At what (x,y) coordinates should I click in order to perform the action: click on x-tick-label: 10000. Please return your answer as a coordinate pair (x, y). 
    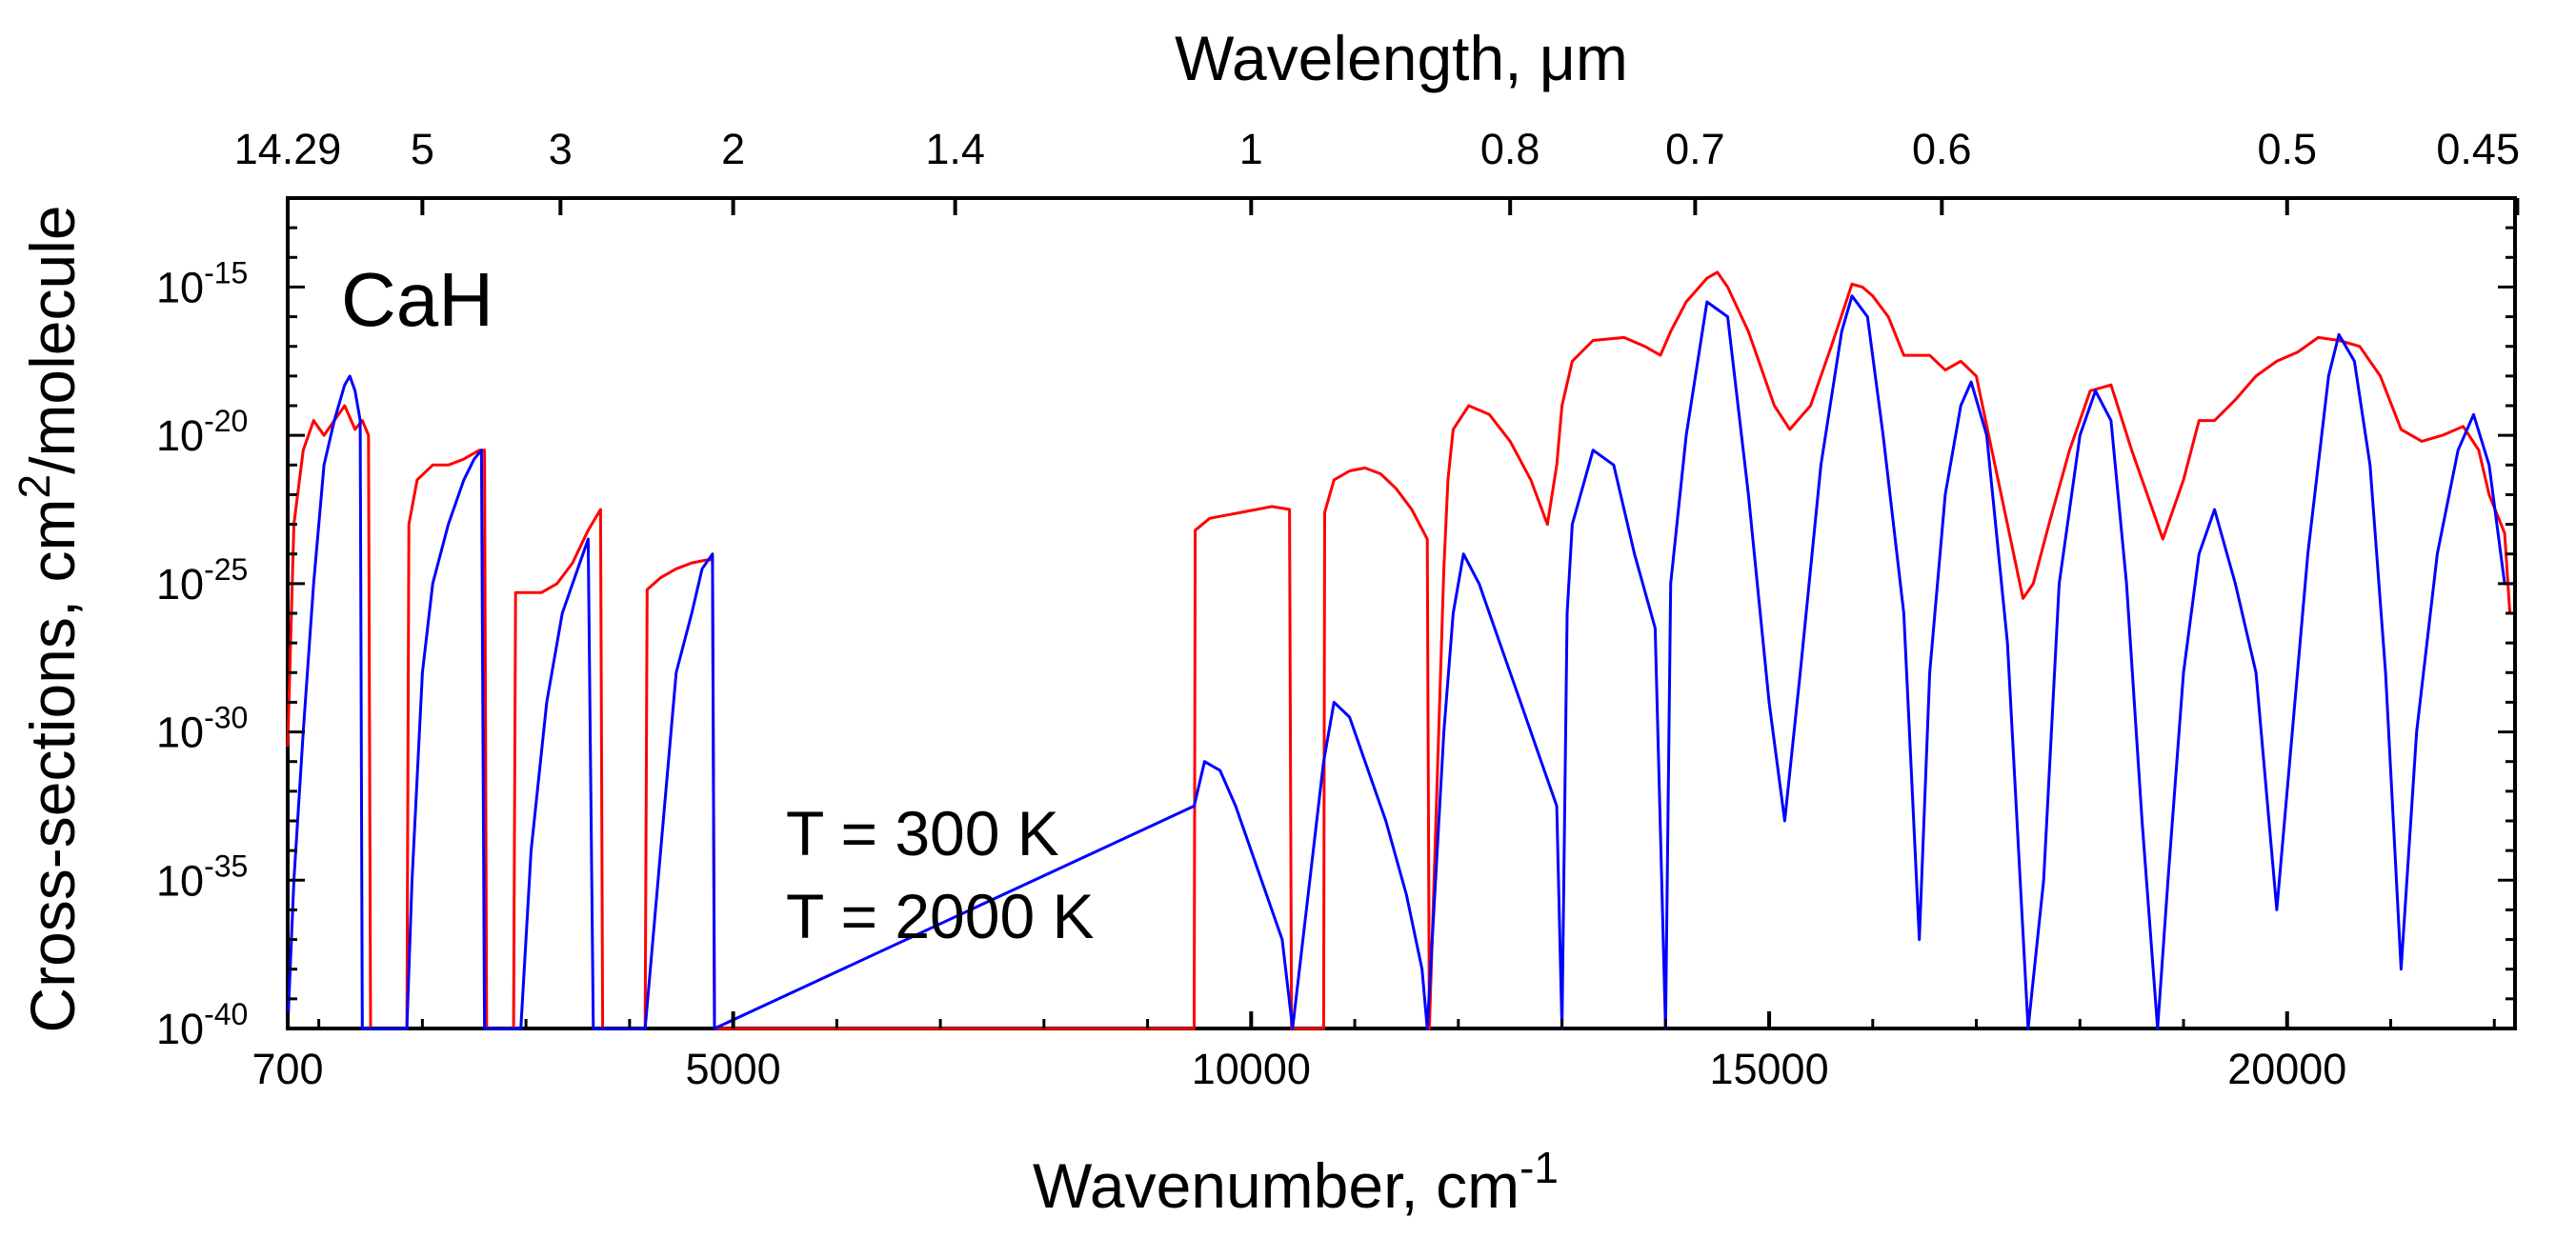
    Looking at the image, I should click on (1251, 1069).